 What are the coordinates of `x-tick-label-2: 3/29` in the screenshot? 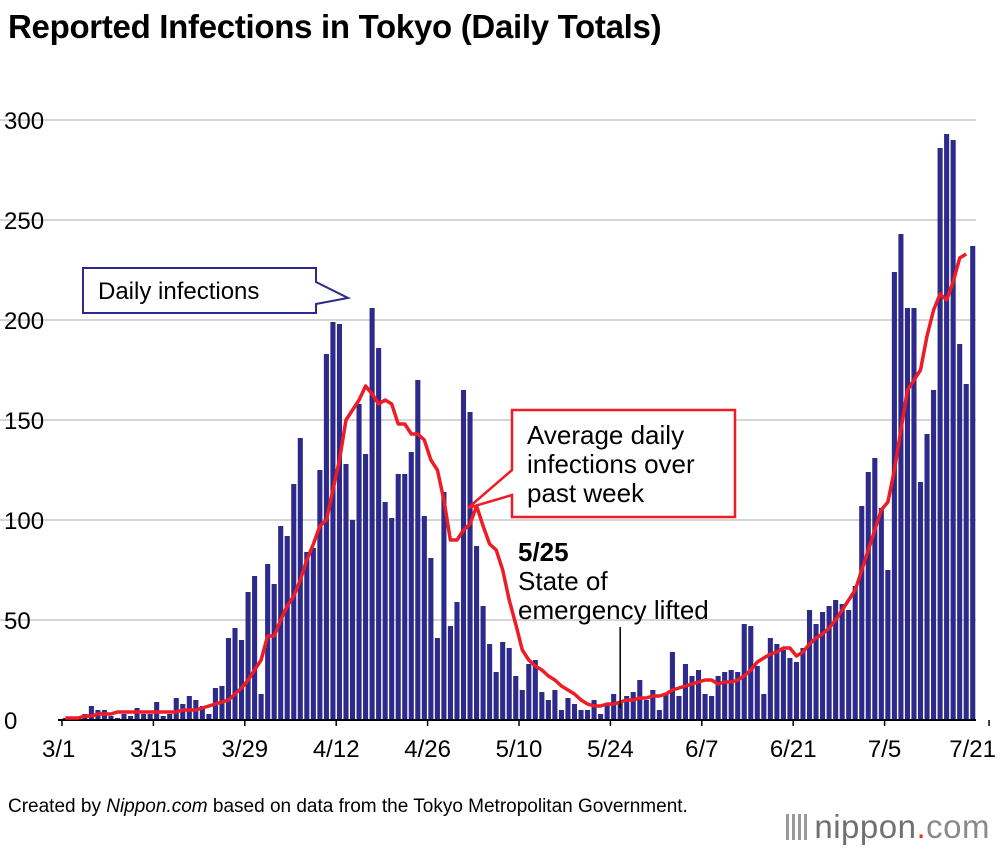 It's located at (244, 749).